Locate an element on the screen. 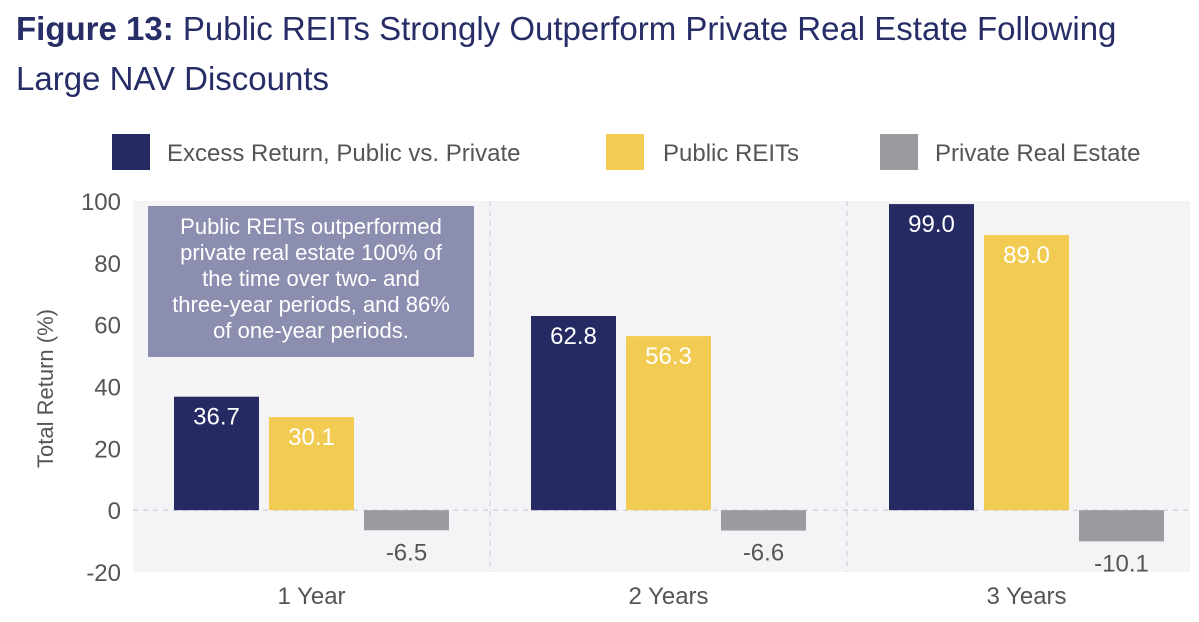 This screenshot has height=622, width=1199. bar-value-label: 56.3 is located at coordinates (668, 356).